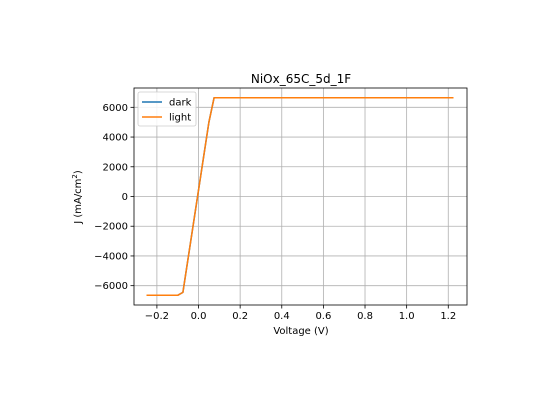  I want to click on y-axis-ticks: −6000 −4000 −2000 0 2000 4000 6000, so click(114, 197).